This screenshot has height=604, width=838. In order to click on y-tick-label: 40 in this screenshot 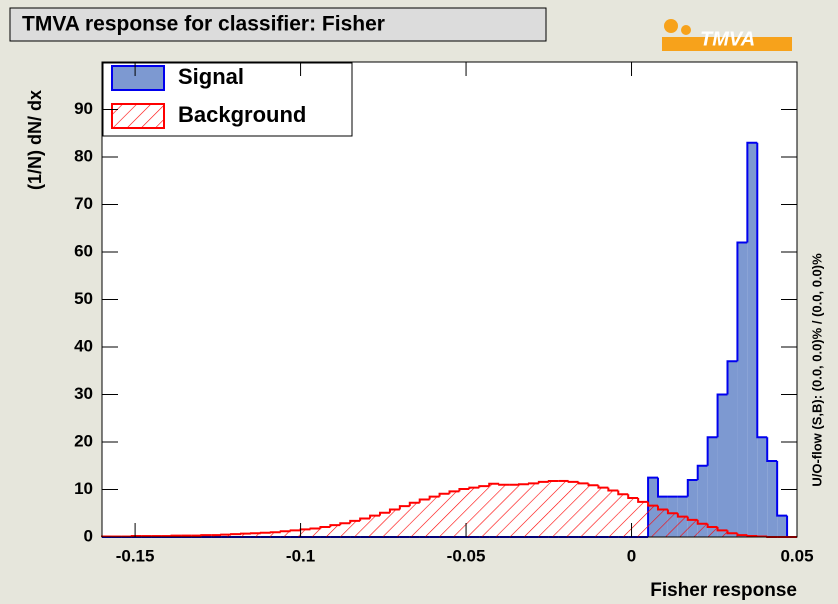, I will do `click(83, 345)`.